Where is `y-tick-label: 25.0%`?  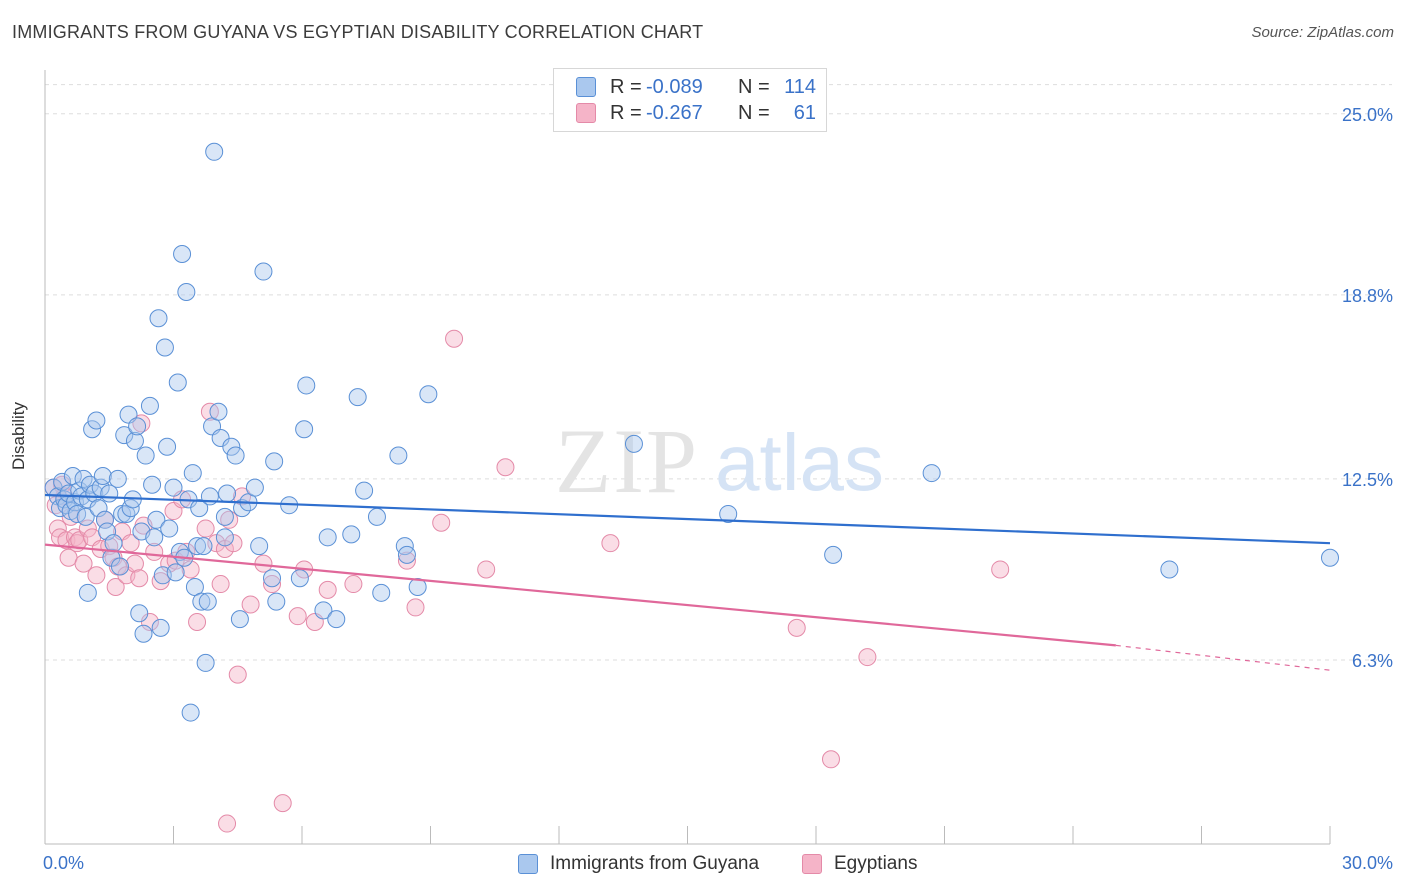
y-tick-label: 25.0% is located at coordinates (1367, 115).